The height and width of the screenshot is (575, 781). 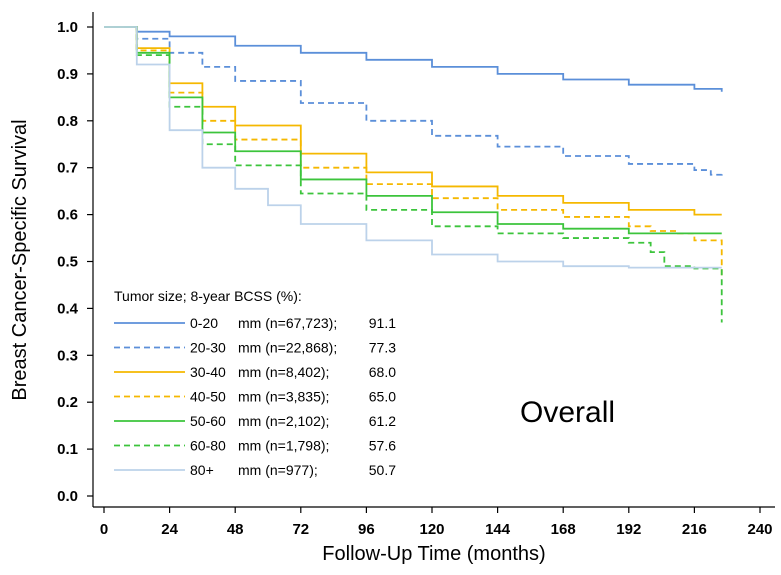 I want to click on x-tick-label: 240, so click(x=759, y=529).